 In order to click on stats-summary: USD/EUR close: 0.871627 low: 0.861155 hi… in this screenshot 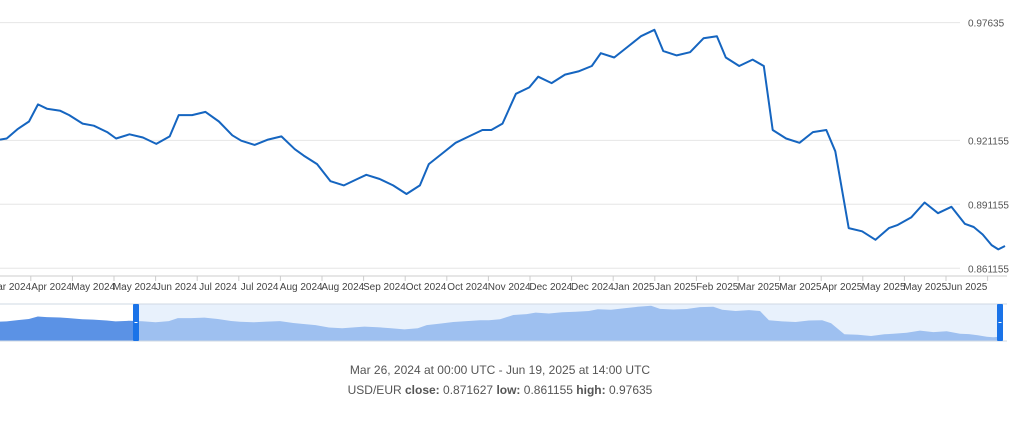, I will do `click(500, 390)`.